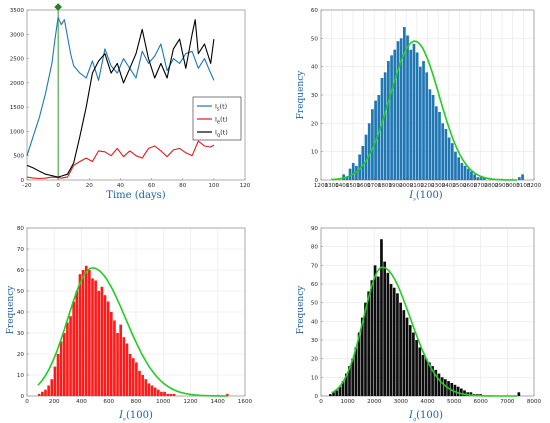 Image resolution: width=550 pixels, height=423 pixels. What do you see at coordinates (427, 186) in the screenshot?
I see `histogram-s-xtick-label: 2200` at bounding box center [427, 186].